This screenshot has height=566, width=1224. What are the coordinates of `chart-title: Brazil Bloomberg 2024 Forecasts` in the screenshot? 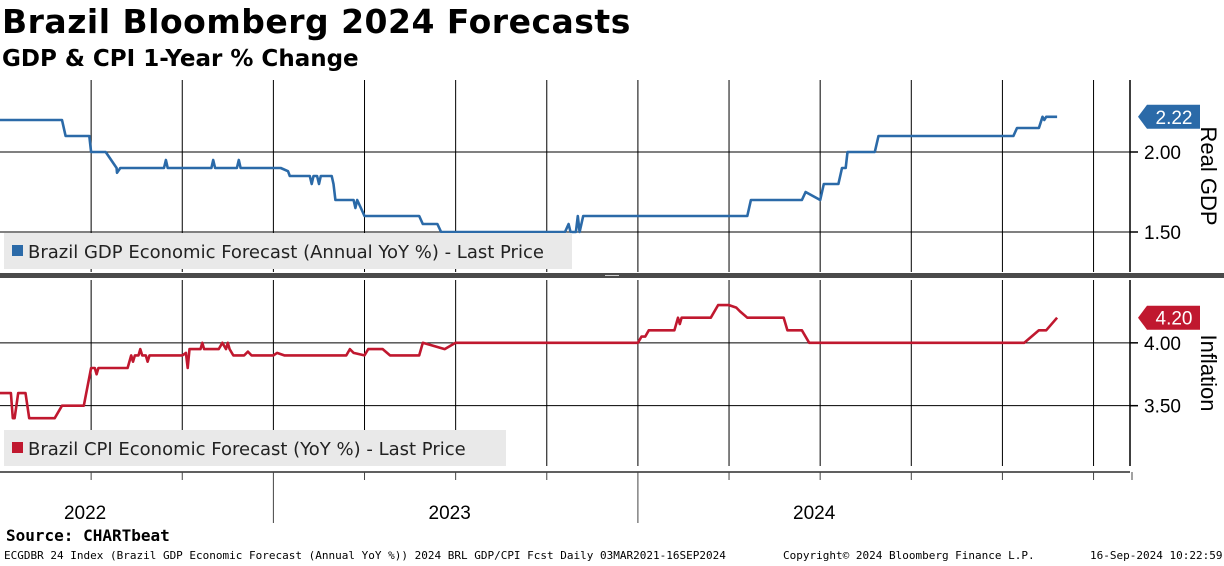 It's located at (316, 21).